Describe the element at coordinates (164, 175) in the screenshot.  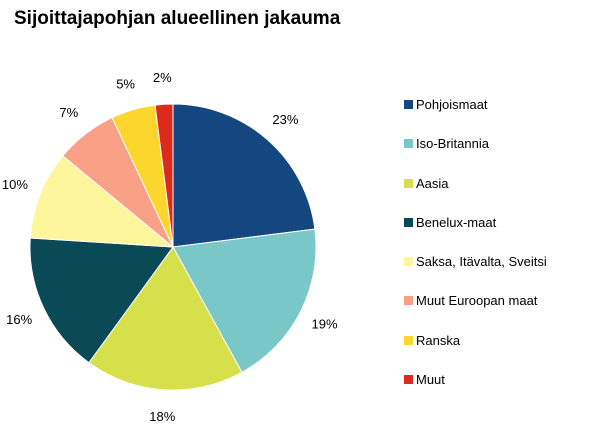
I see `pie-slice-muut` at that location.